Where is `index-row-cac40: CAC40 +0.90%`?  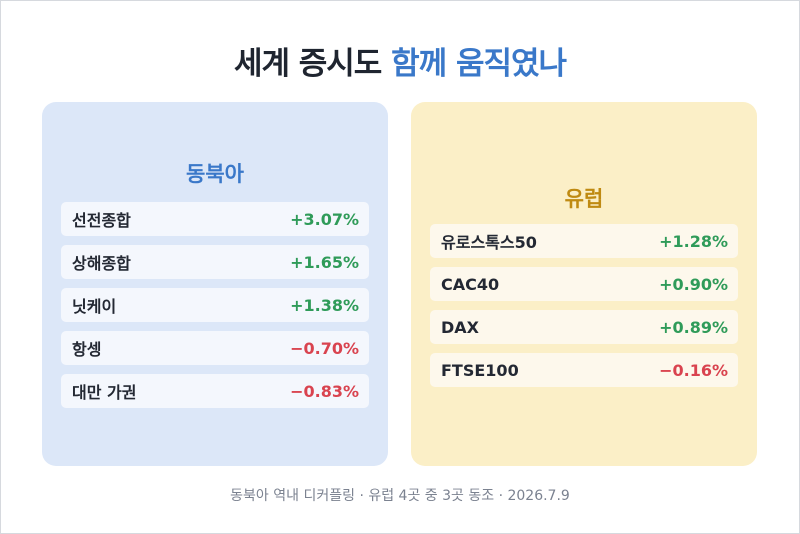
index-row-cac40: CAC40 +0.90% is located at coordinates (584, 284).